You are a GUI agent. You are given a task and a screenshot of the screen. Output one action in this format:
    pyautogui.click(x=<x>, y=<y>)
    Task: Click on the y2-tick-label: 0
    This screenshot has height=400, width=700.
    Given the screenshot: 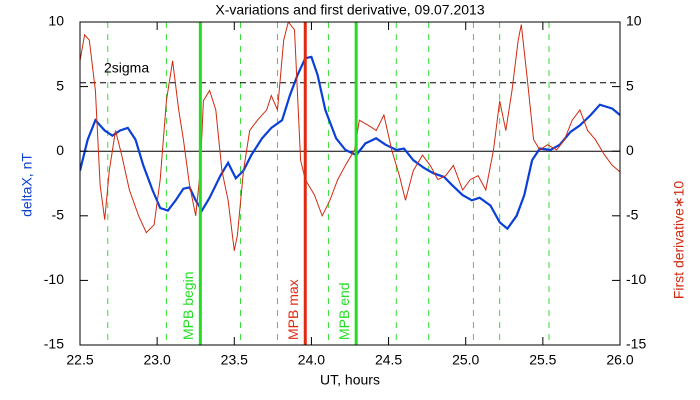 What is the action you would take?
    pyautogui.click(x=630, y=150)
    